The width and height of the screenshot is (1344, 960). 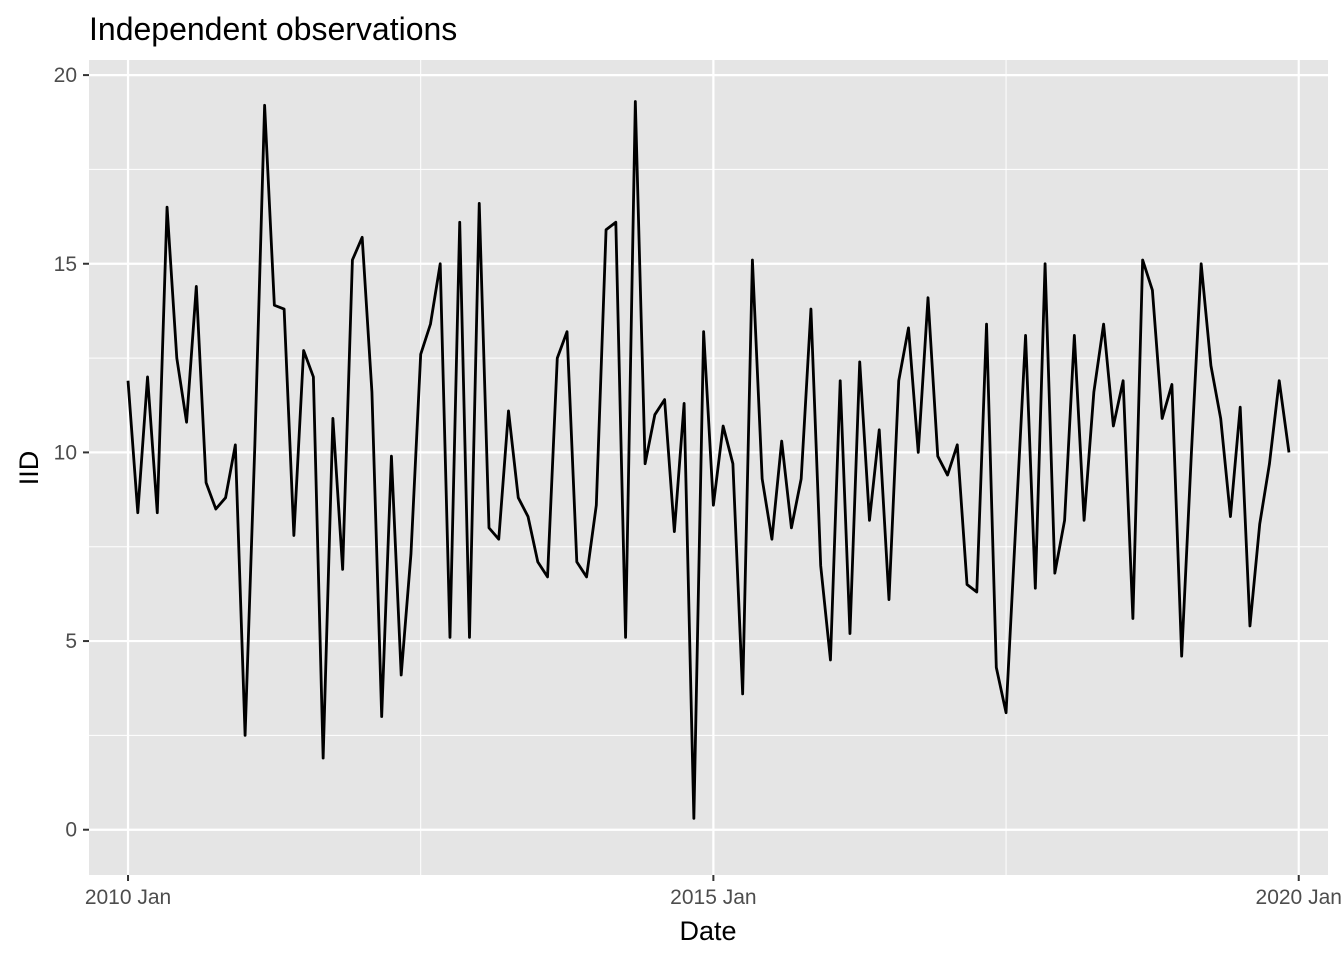 What do you see at coordinates (707, 931) in the screenshot?
I see `x-axis-title: Date` at bounding box center [707, 931].